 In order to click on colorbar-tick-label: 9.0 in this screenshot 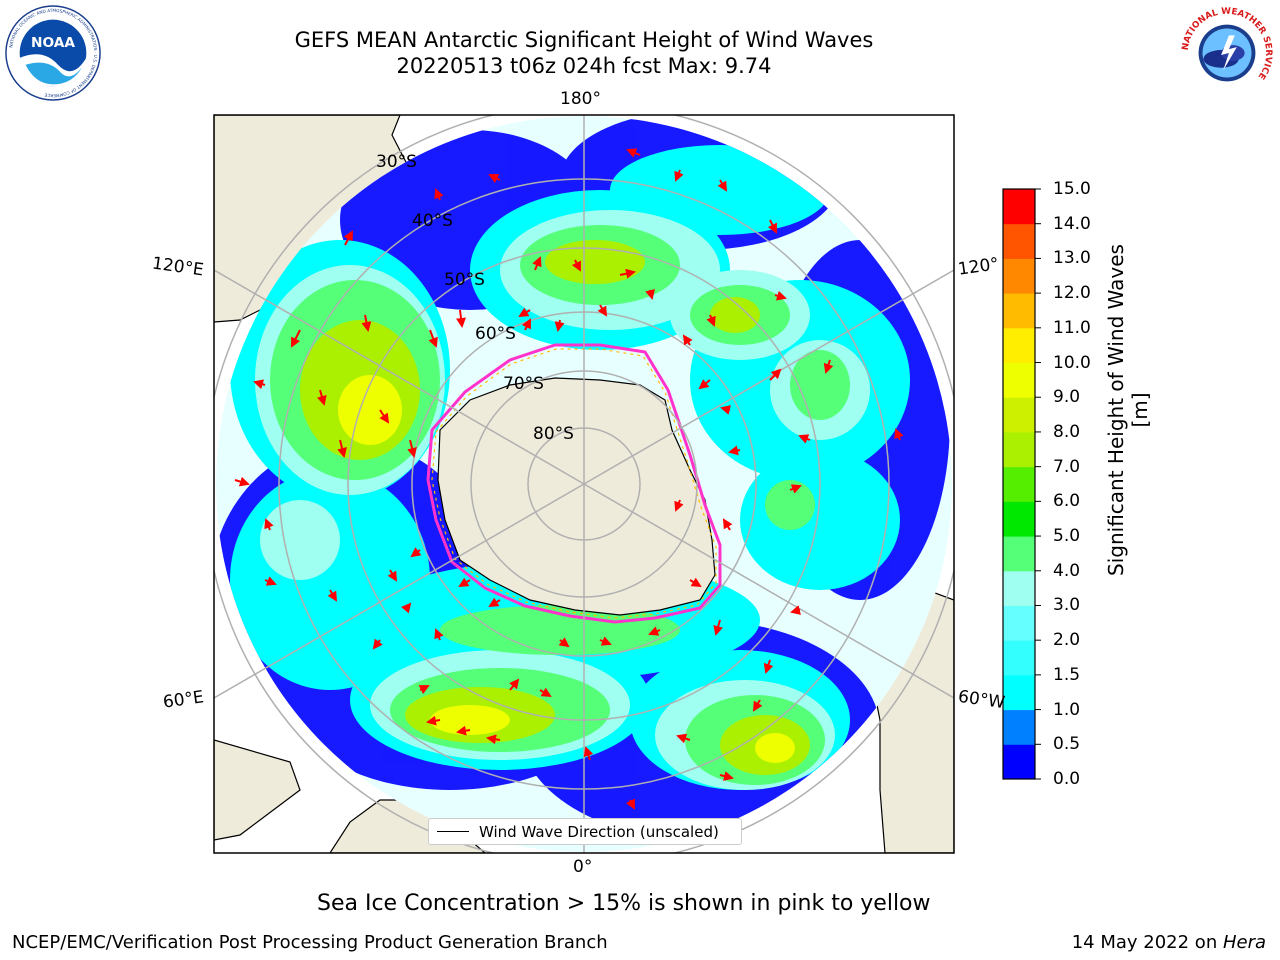, I will do `click(1067, 397)`.